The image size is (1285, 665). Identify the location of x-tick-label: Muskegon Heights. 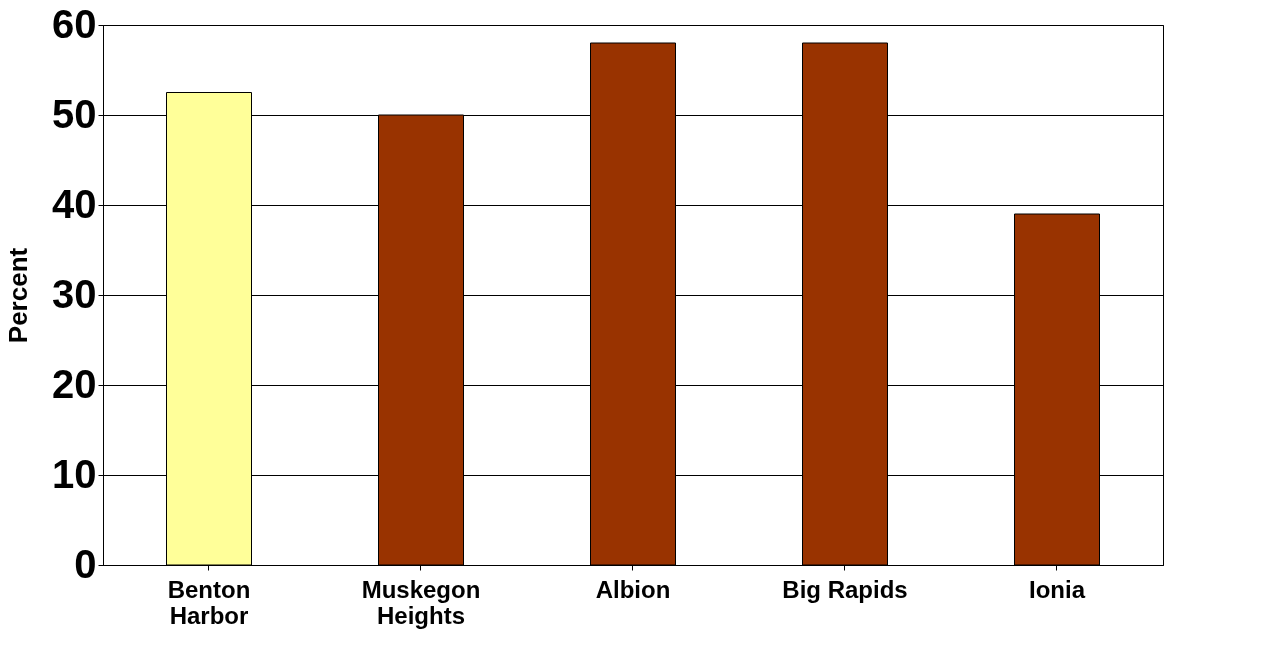
(421, 602).